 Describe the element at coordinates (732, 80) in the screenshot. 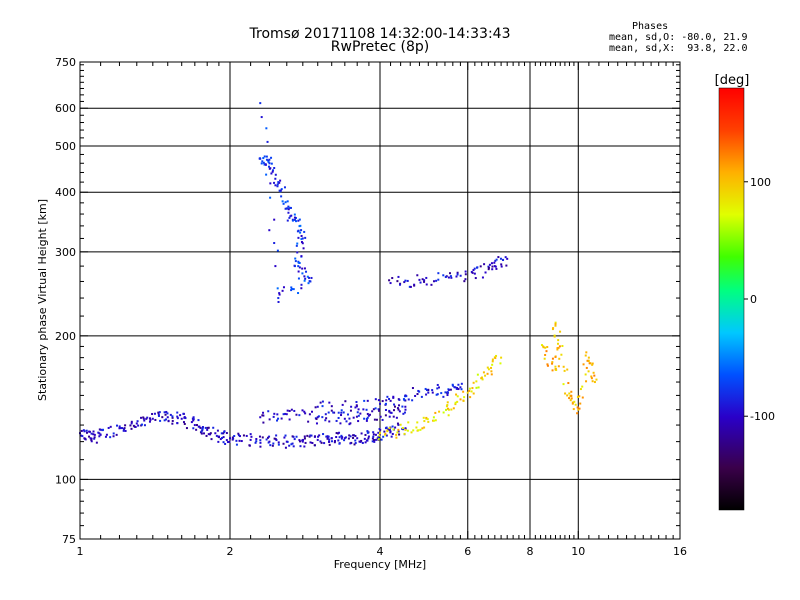

I see `colorbar-label: [deg]` at that location.